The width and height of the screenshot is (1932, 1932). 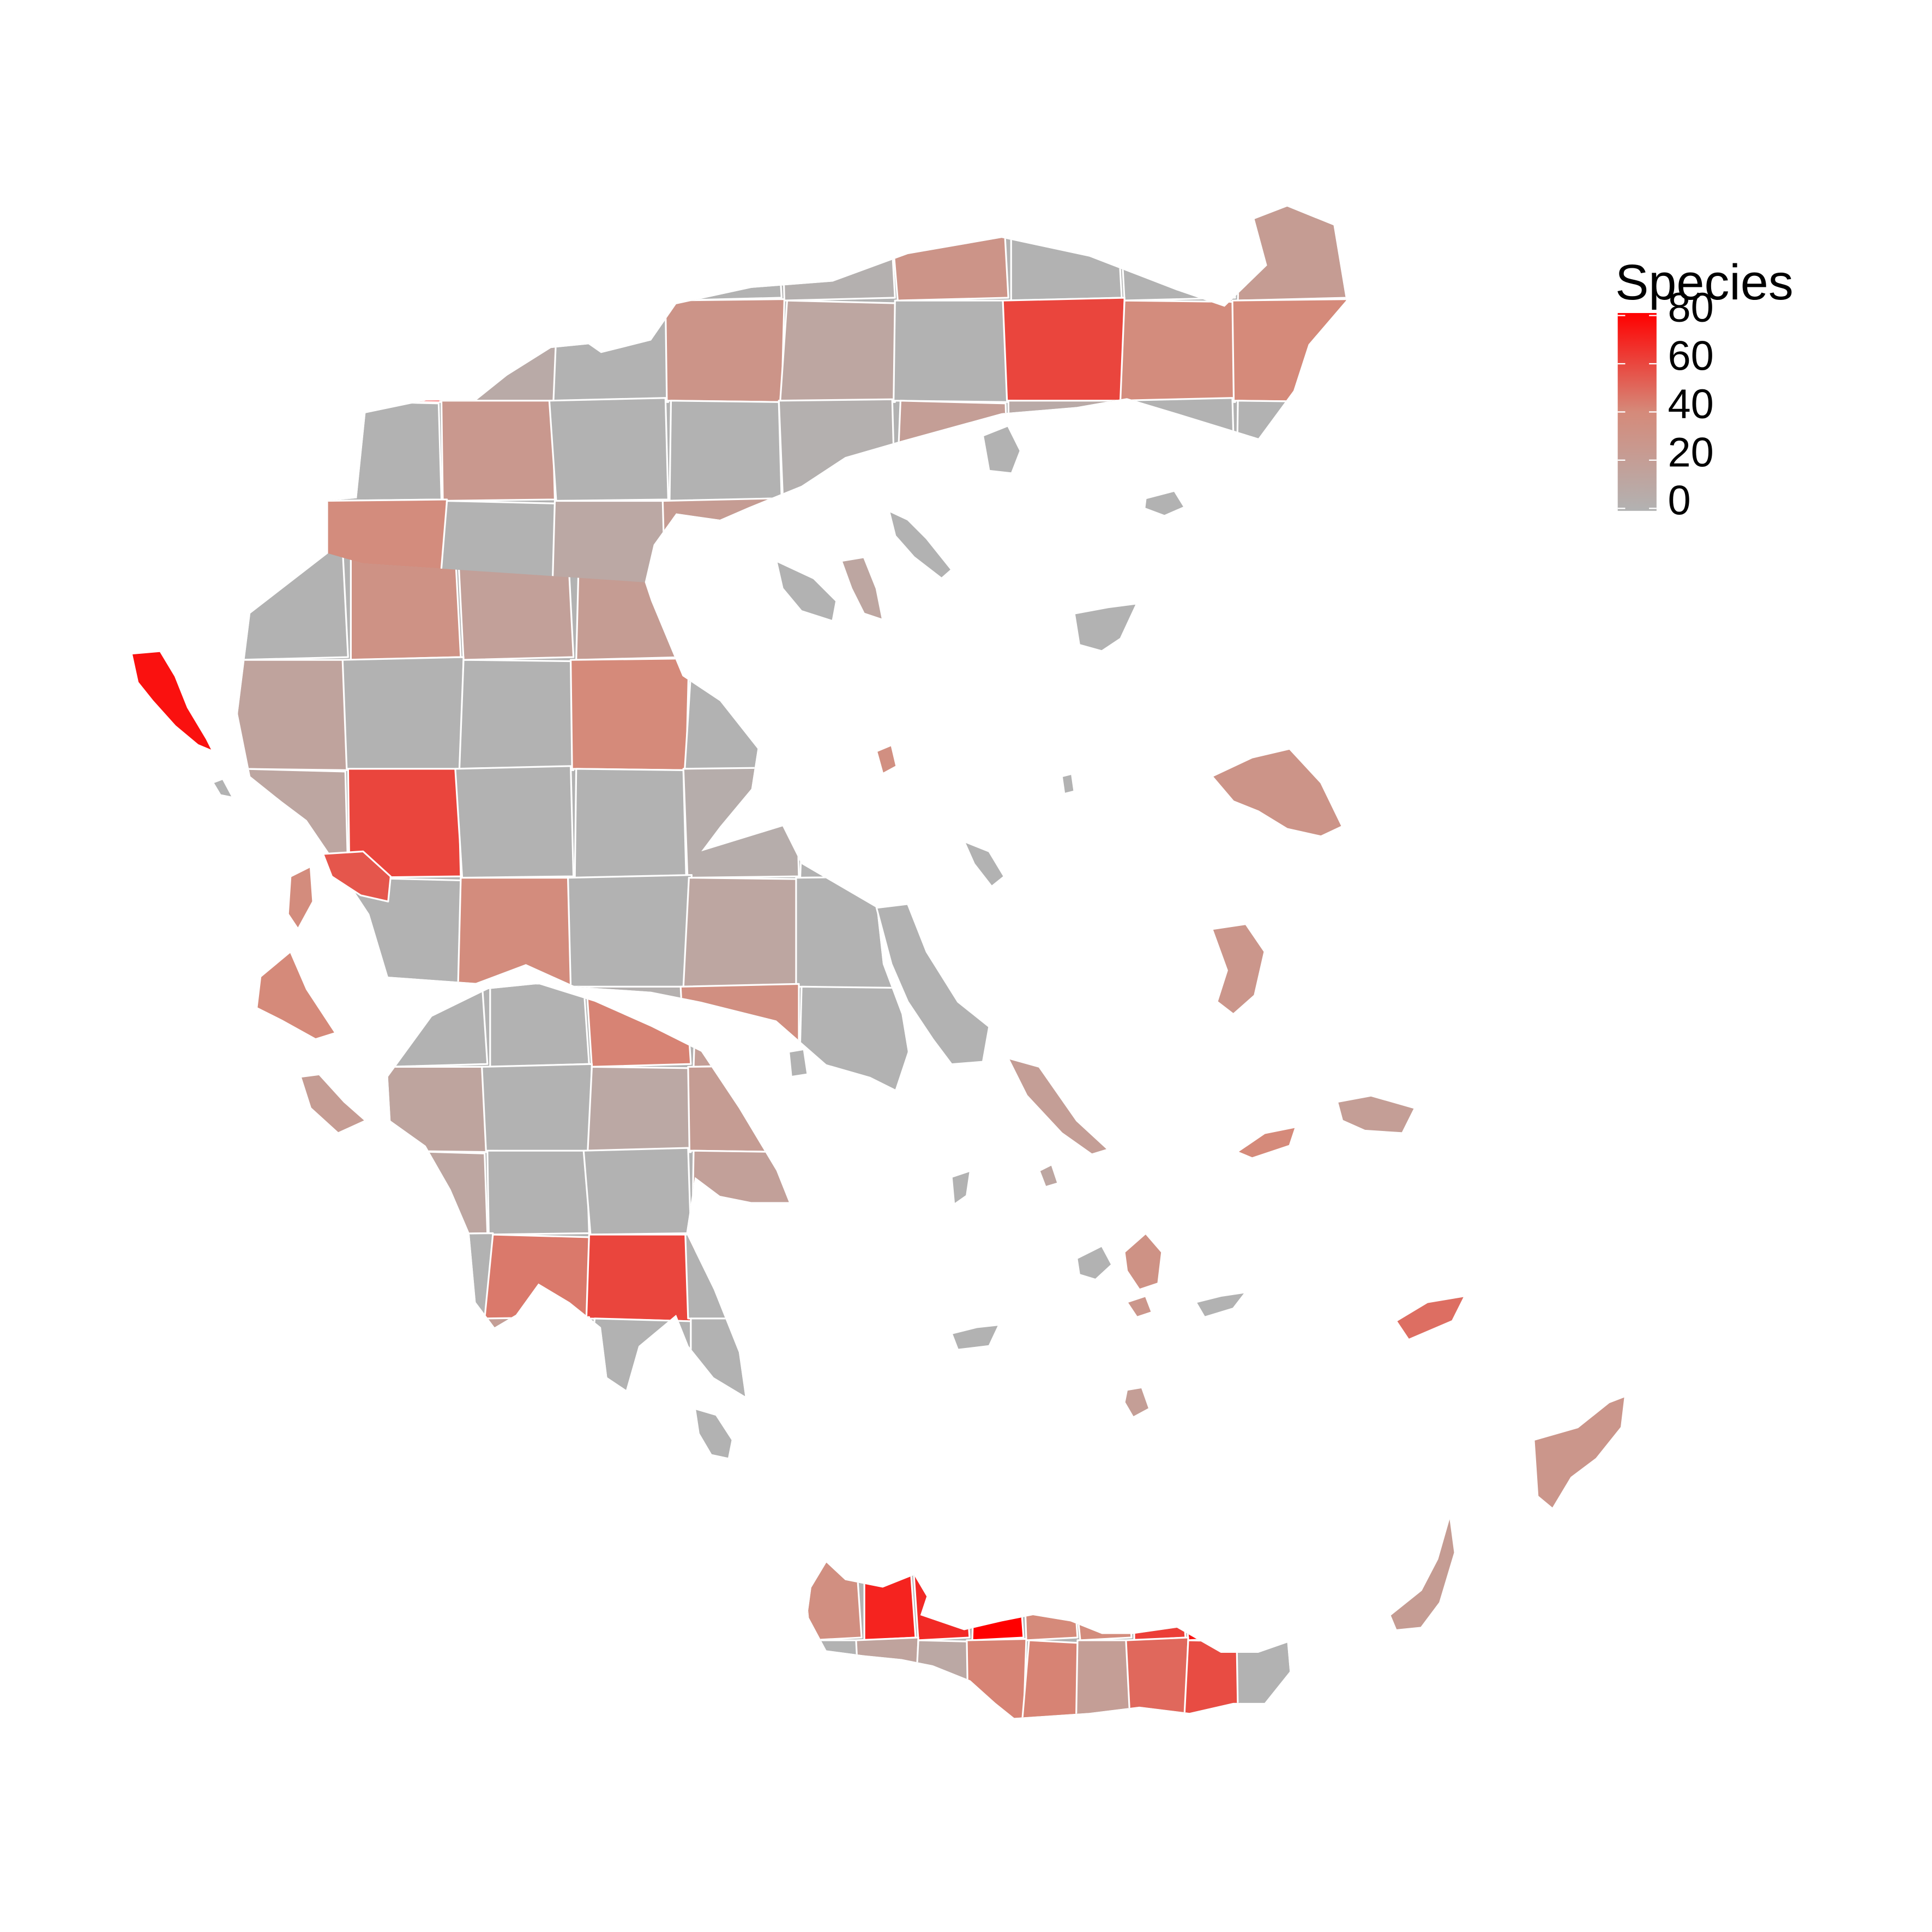 I want to click on peloponnese-regions, so click(x=588, y=1190).